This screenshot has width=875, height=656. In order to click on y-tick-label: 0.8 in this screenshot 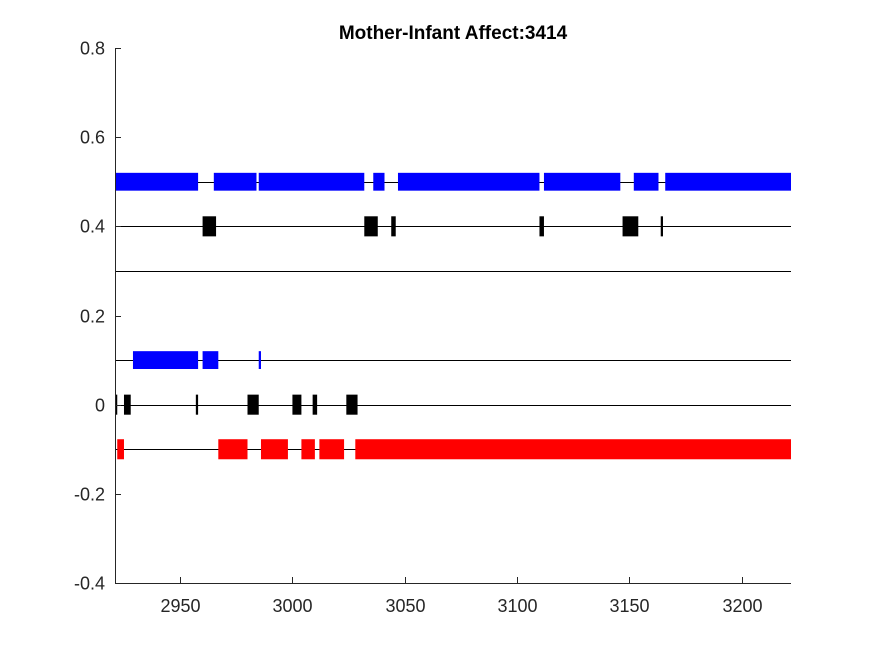, I will do `click(92, 49)`.